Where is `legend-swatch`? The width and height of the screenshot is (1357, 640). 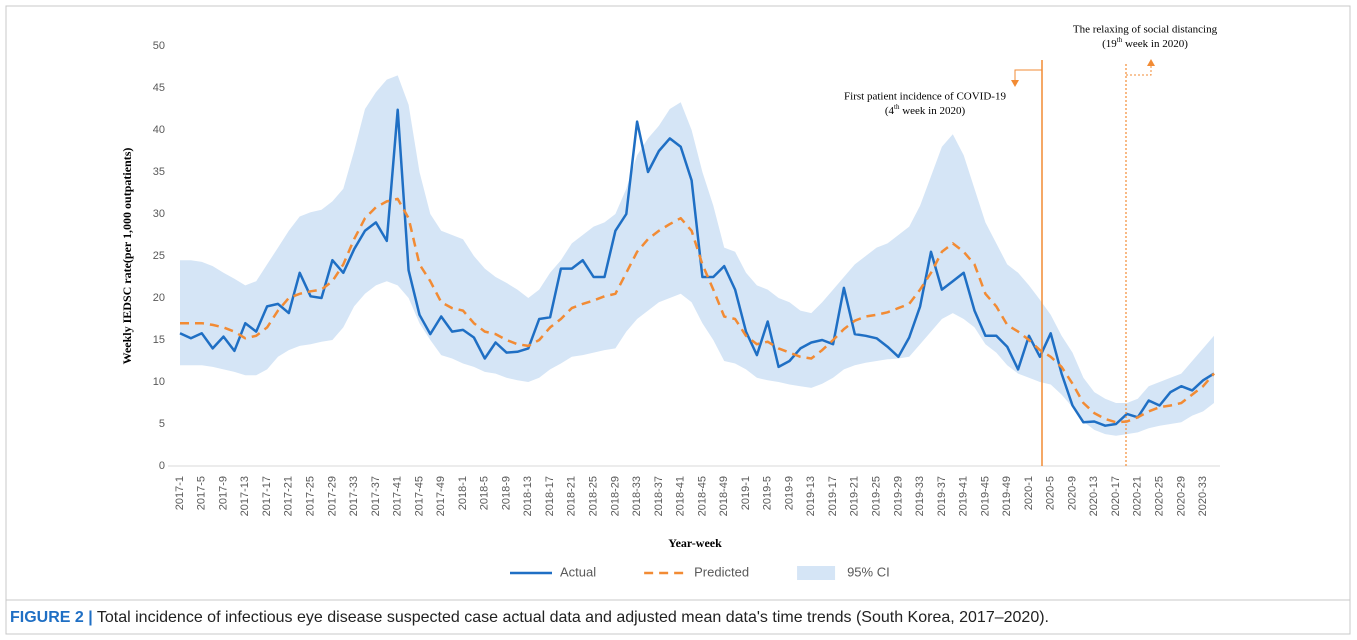
legend-swatch is located at coordinates (816, 573).